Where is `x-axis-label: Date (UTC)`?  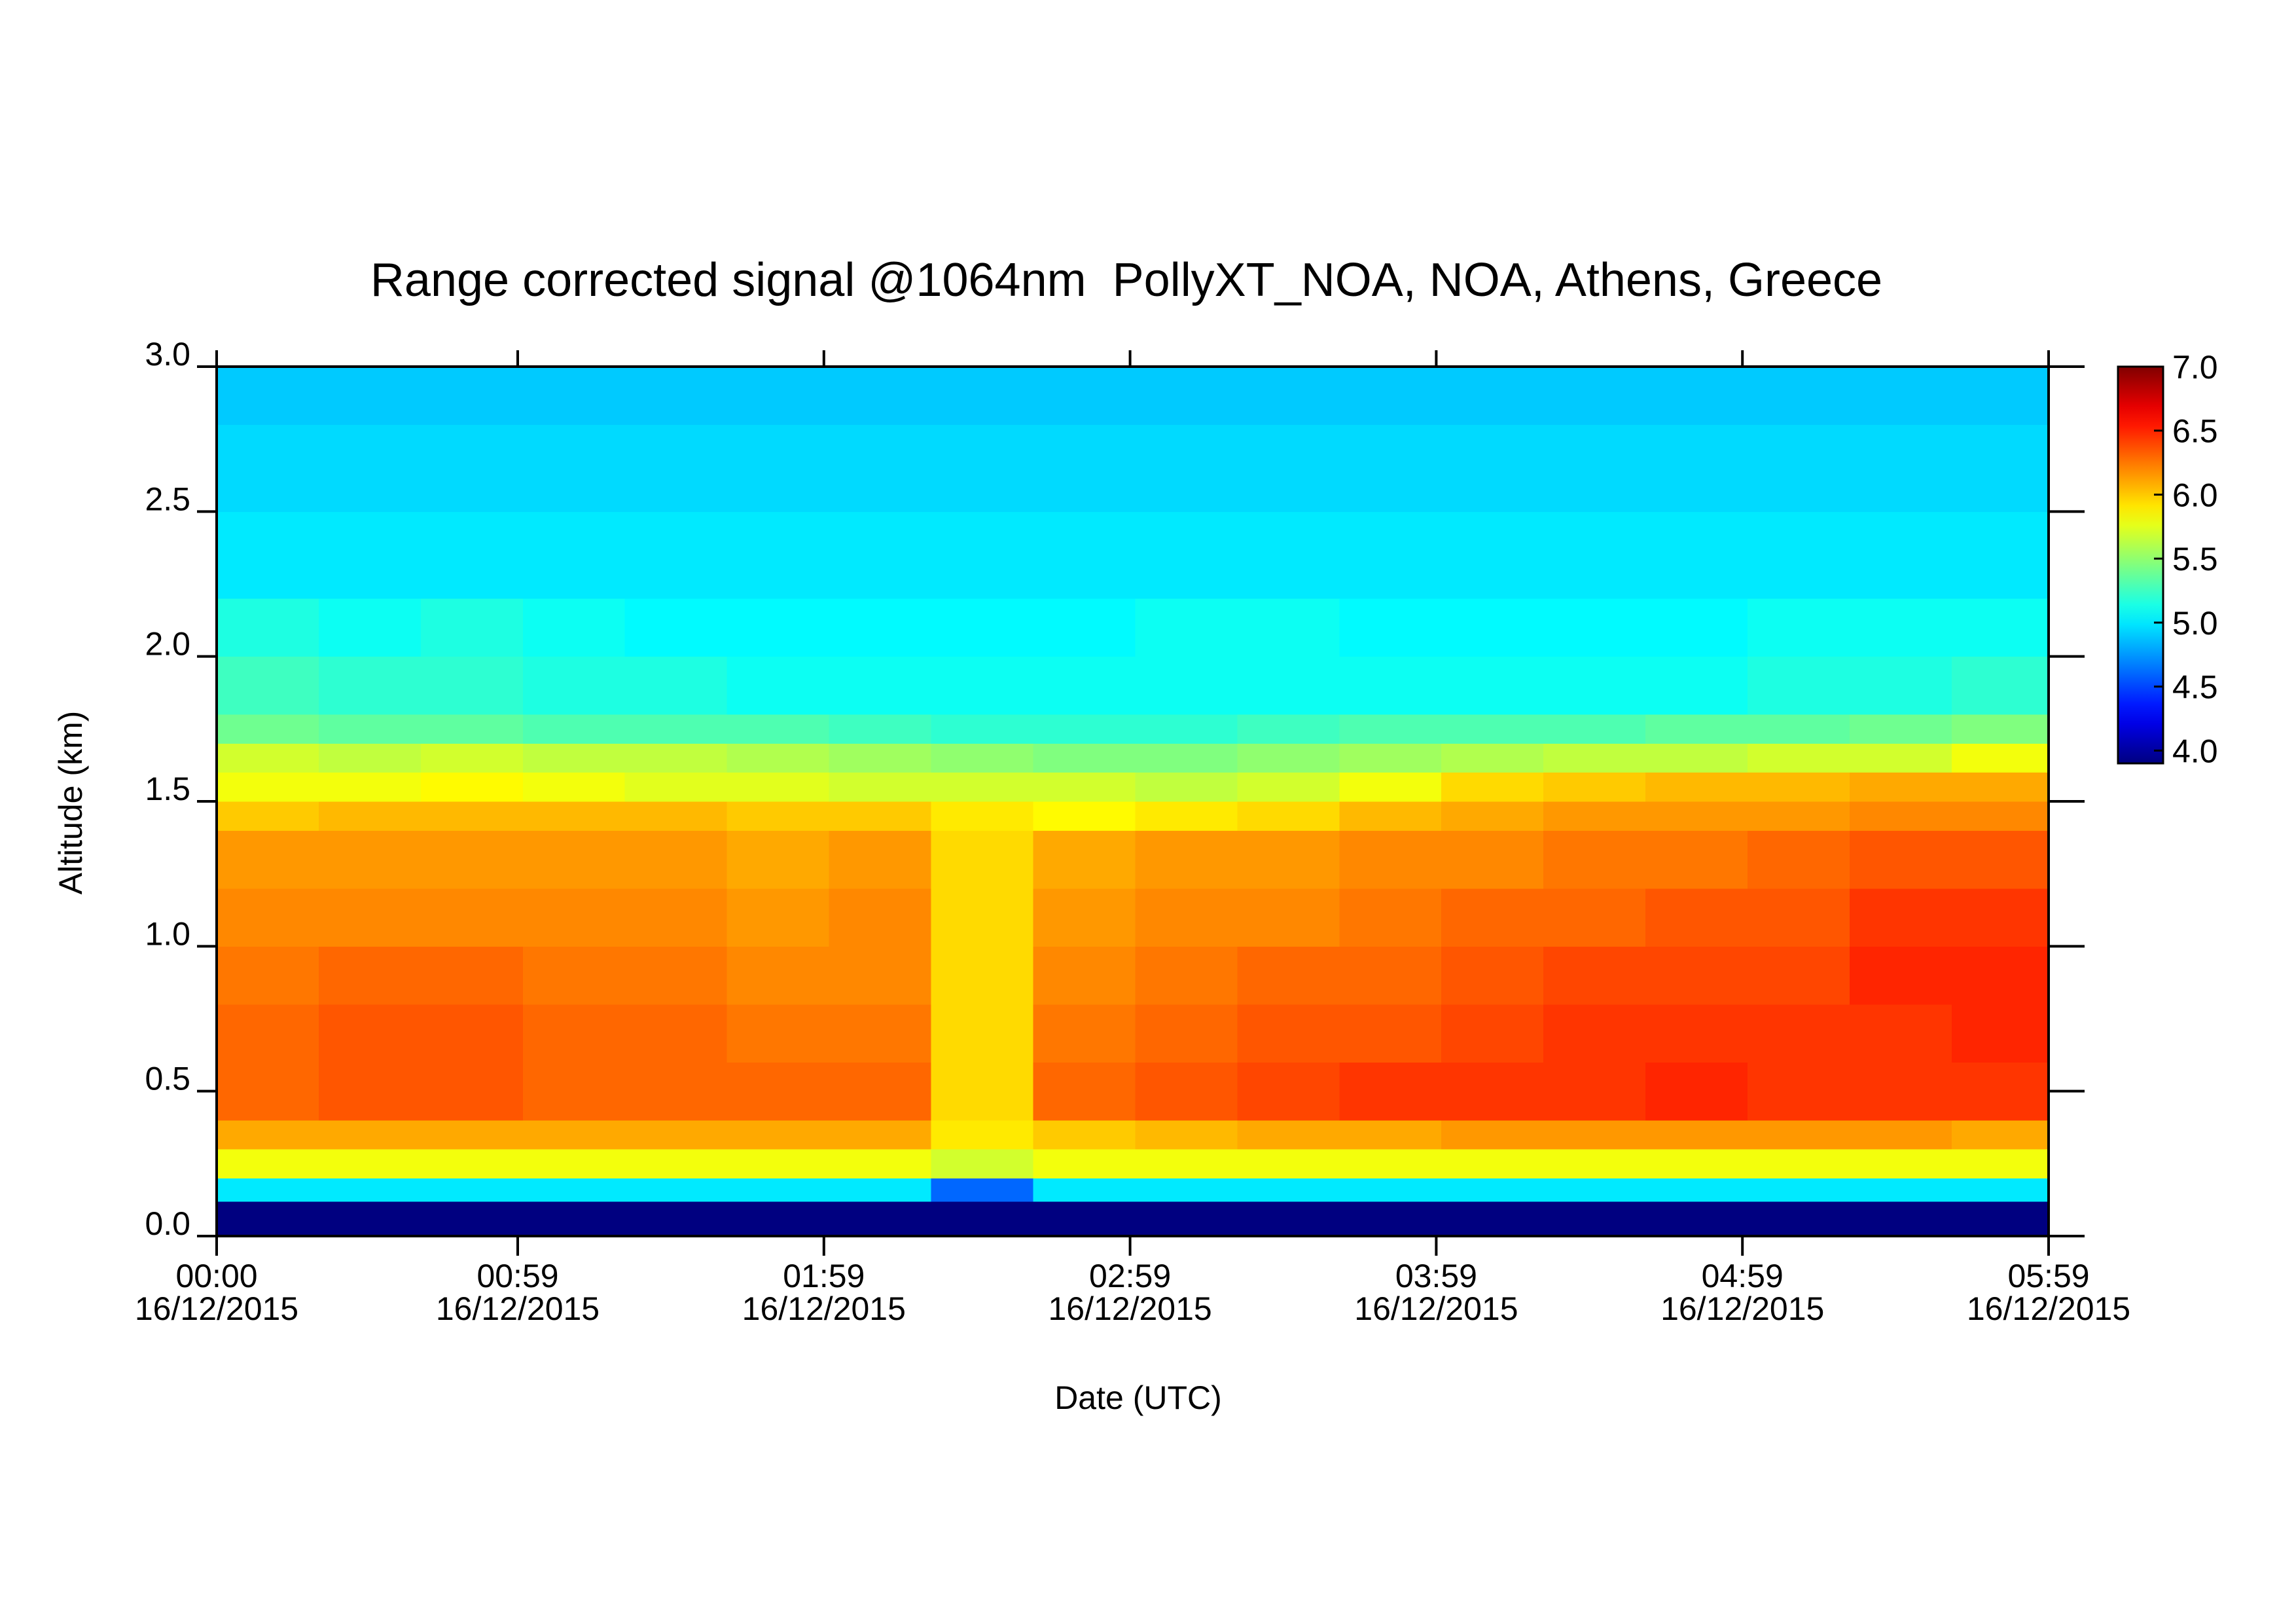
x-axis-label: Date (UTC) is located at coordinates (1138, 1397).